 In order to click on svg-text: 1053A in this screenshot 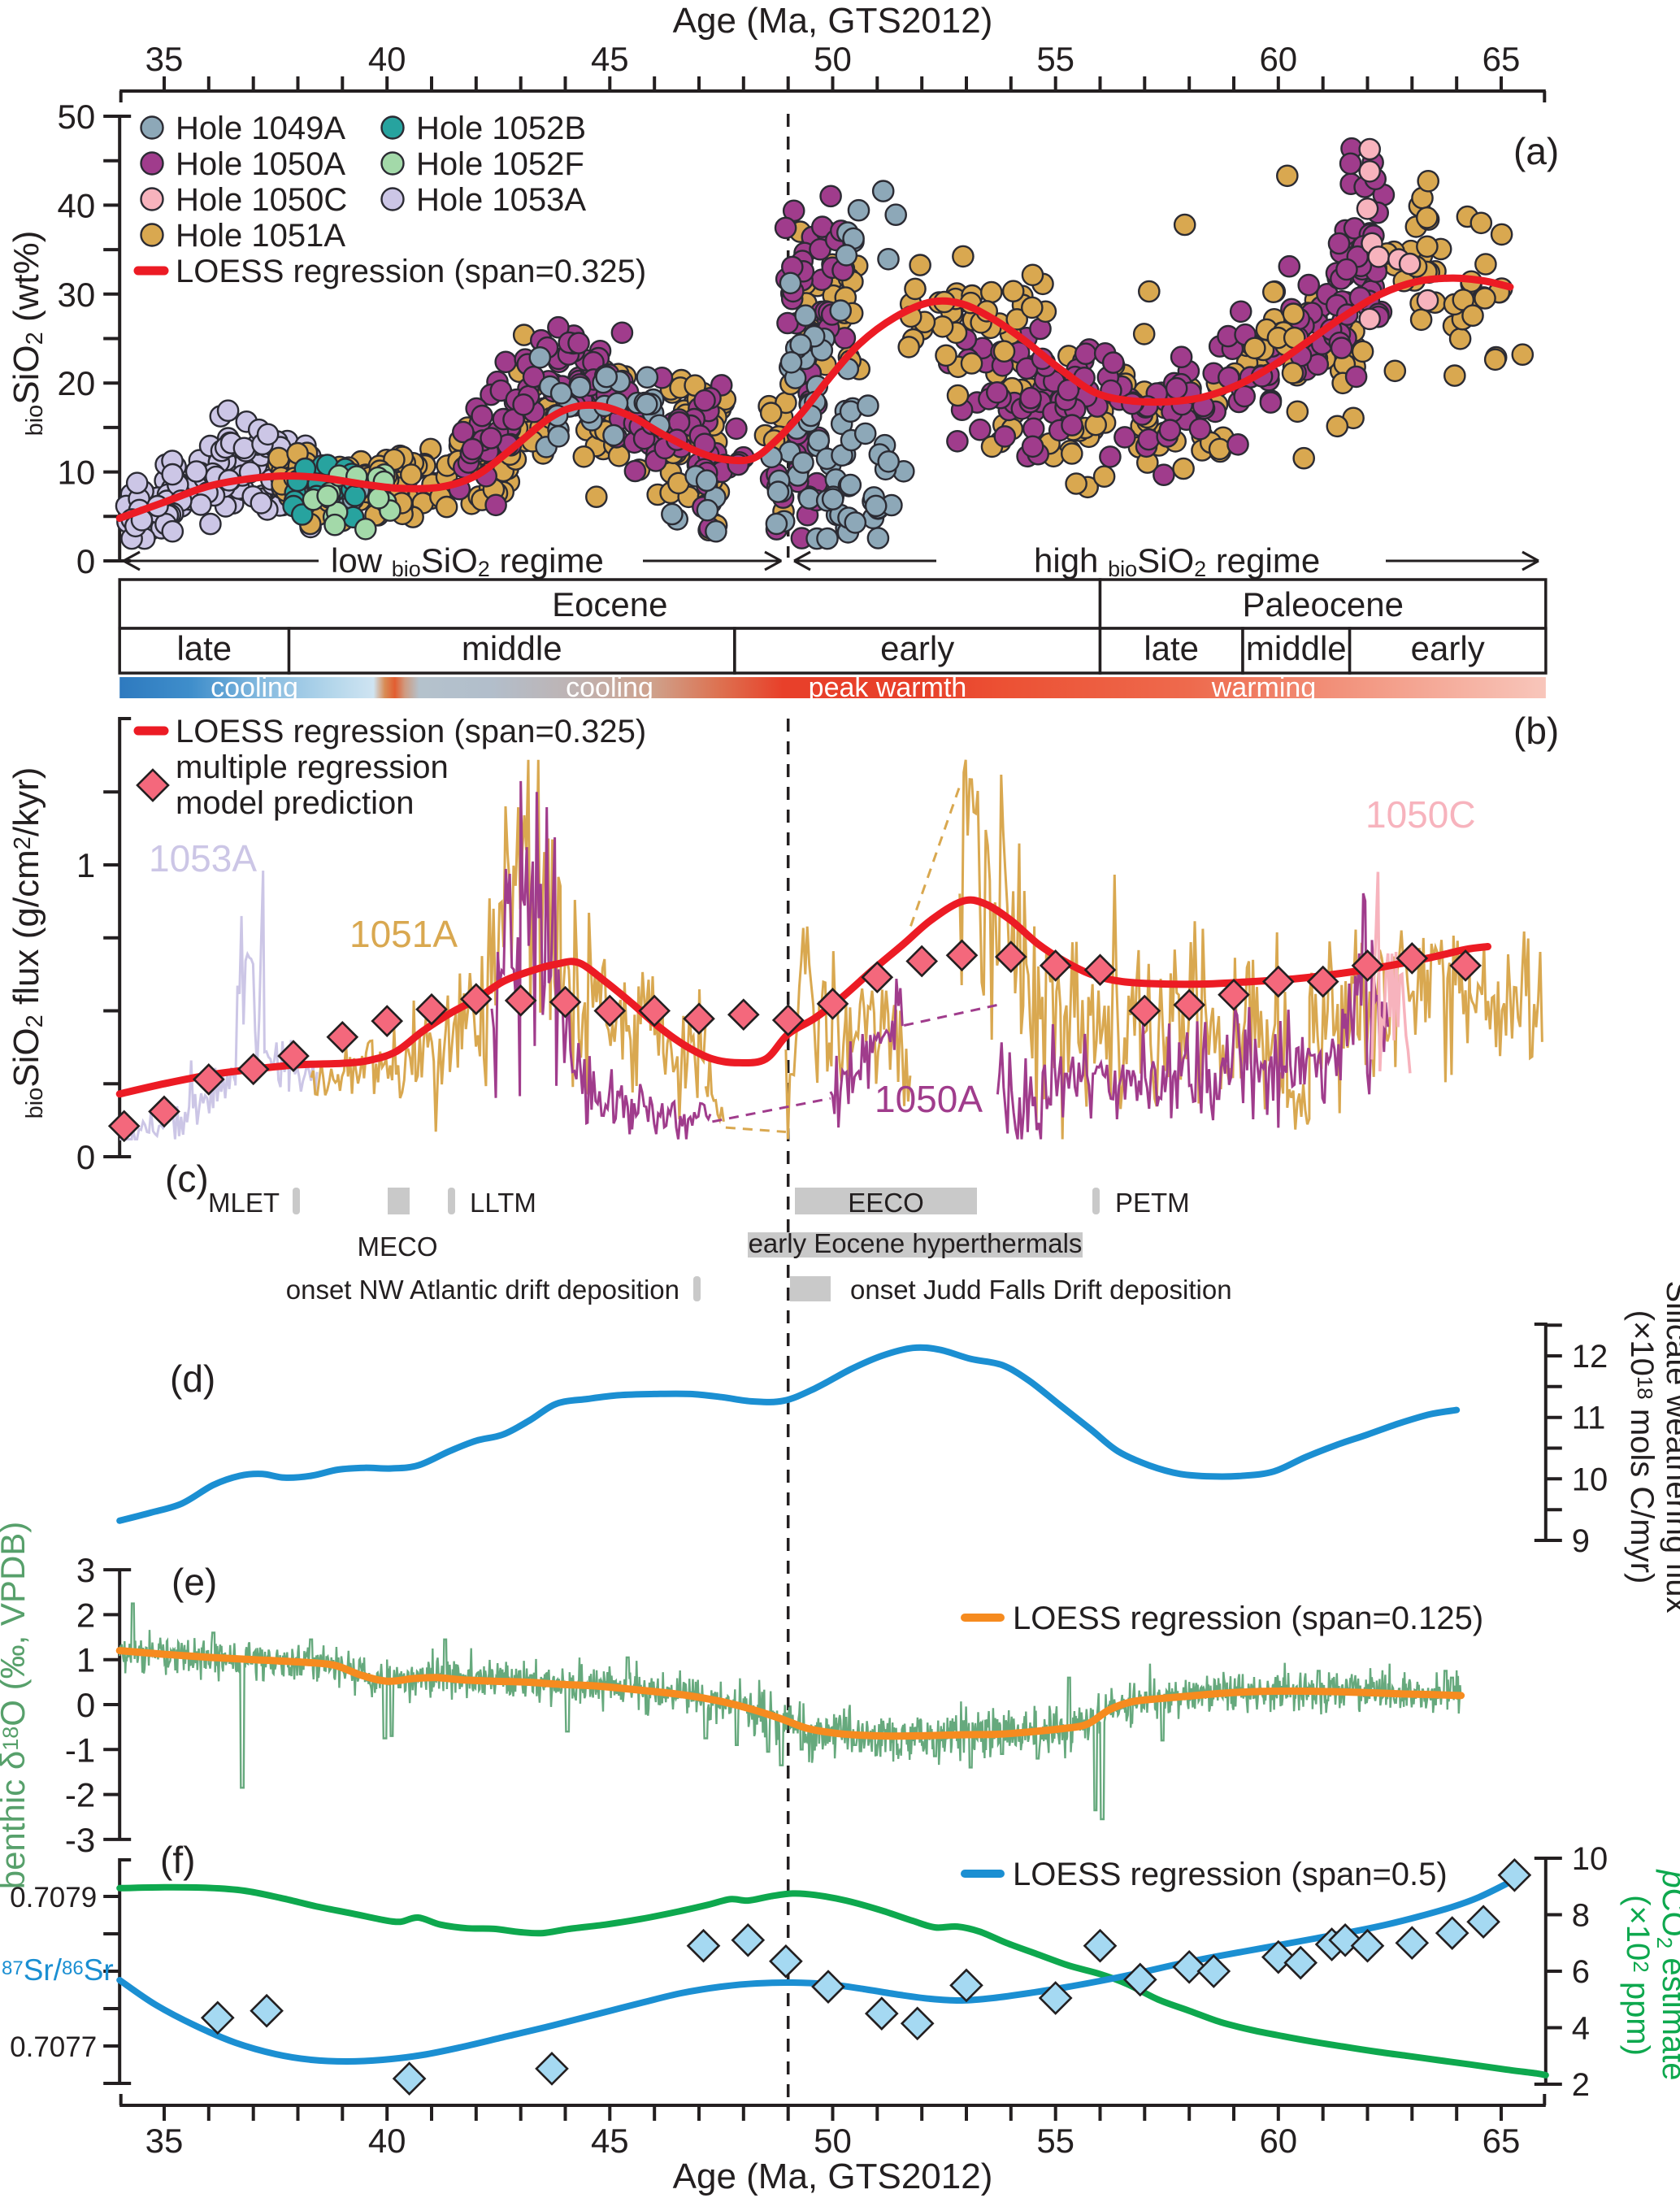, I will do `click(203, 859)`.